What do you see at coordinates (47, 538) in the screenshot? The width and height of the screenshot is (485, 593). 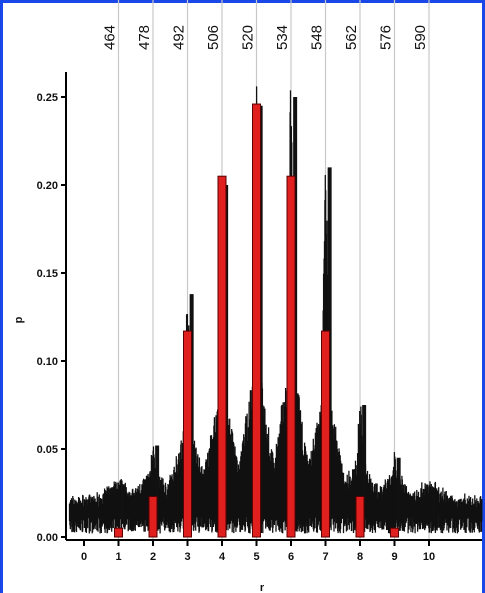 I see `y-tick-label: 0.00` at bounding box center [47, 538].